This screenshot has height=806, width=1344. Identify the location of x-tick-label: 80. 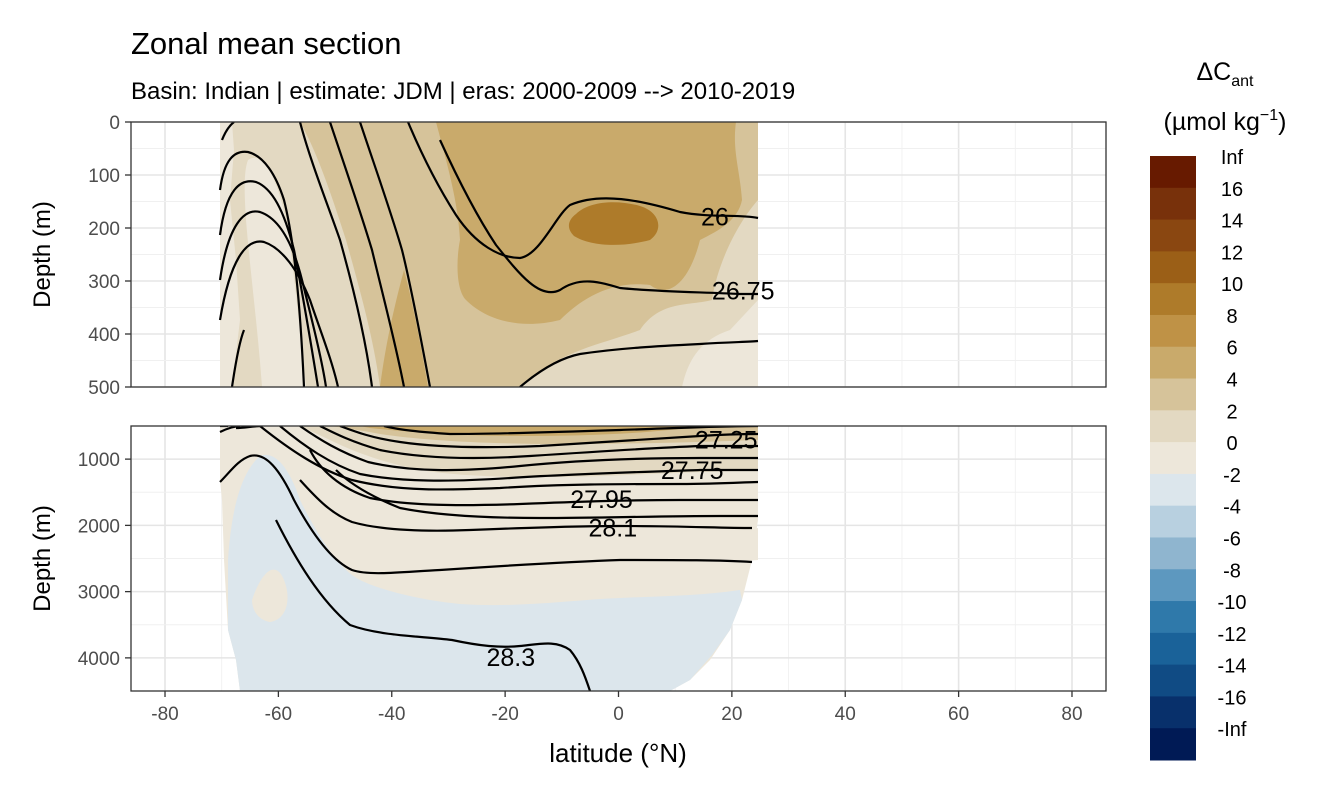
(1071, 714).